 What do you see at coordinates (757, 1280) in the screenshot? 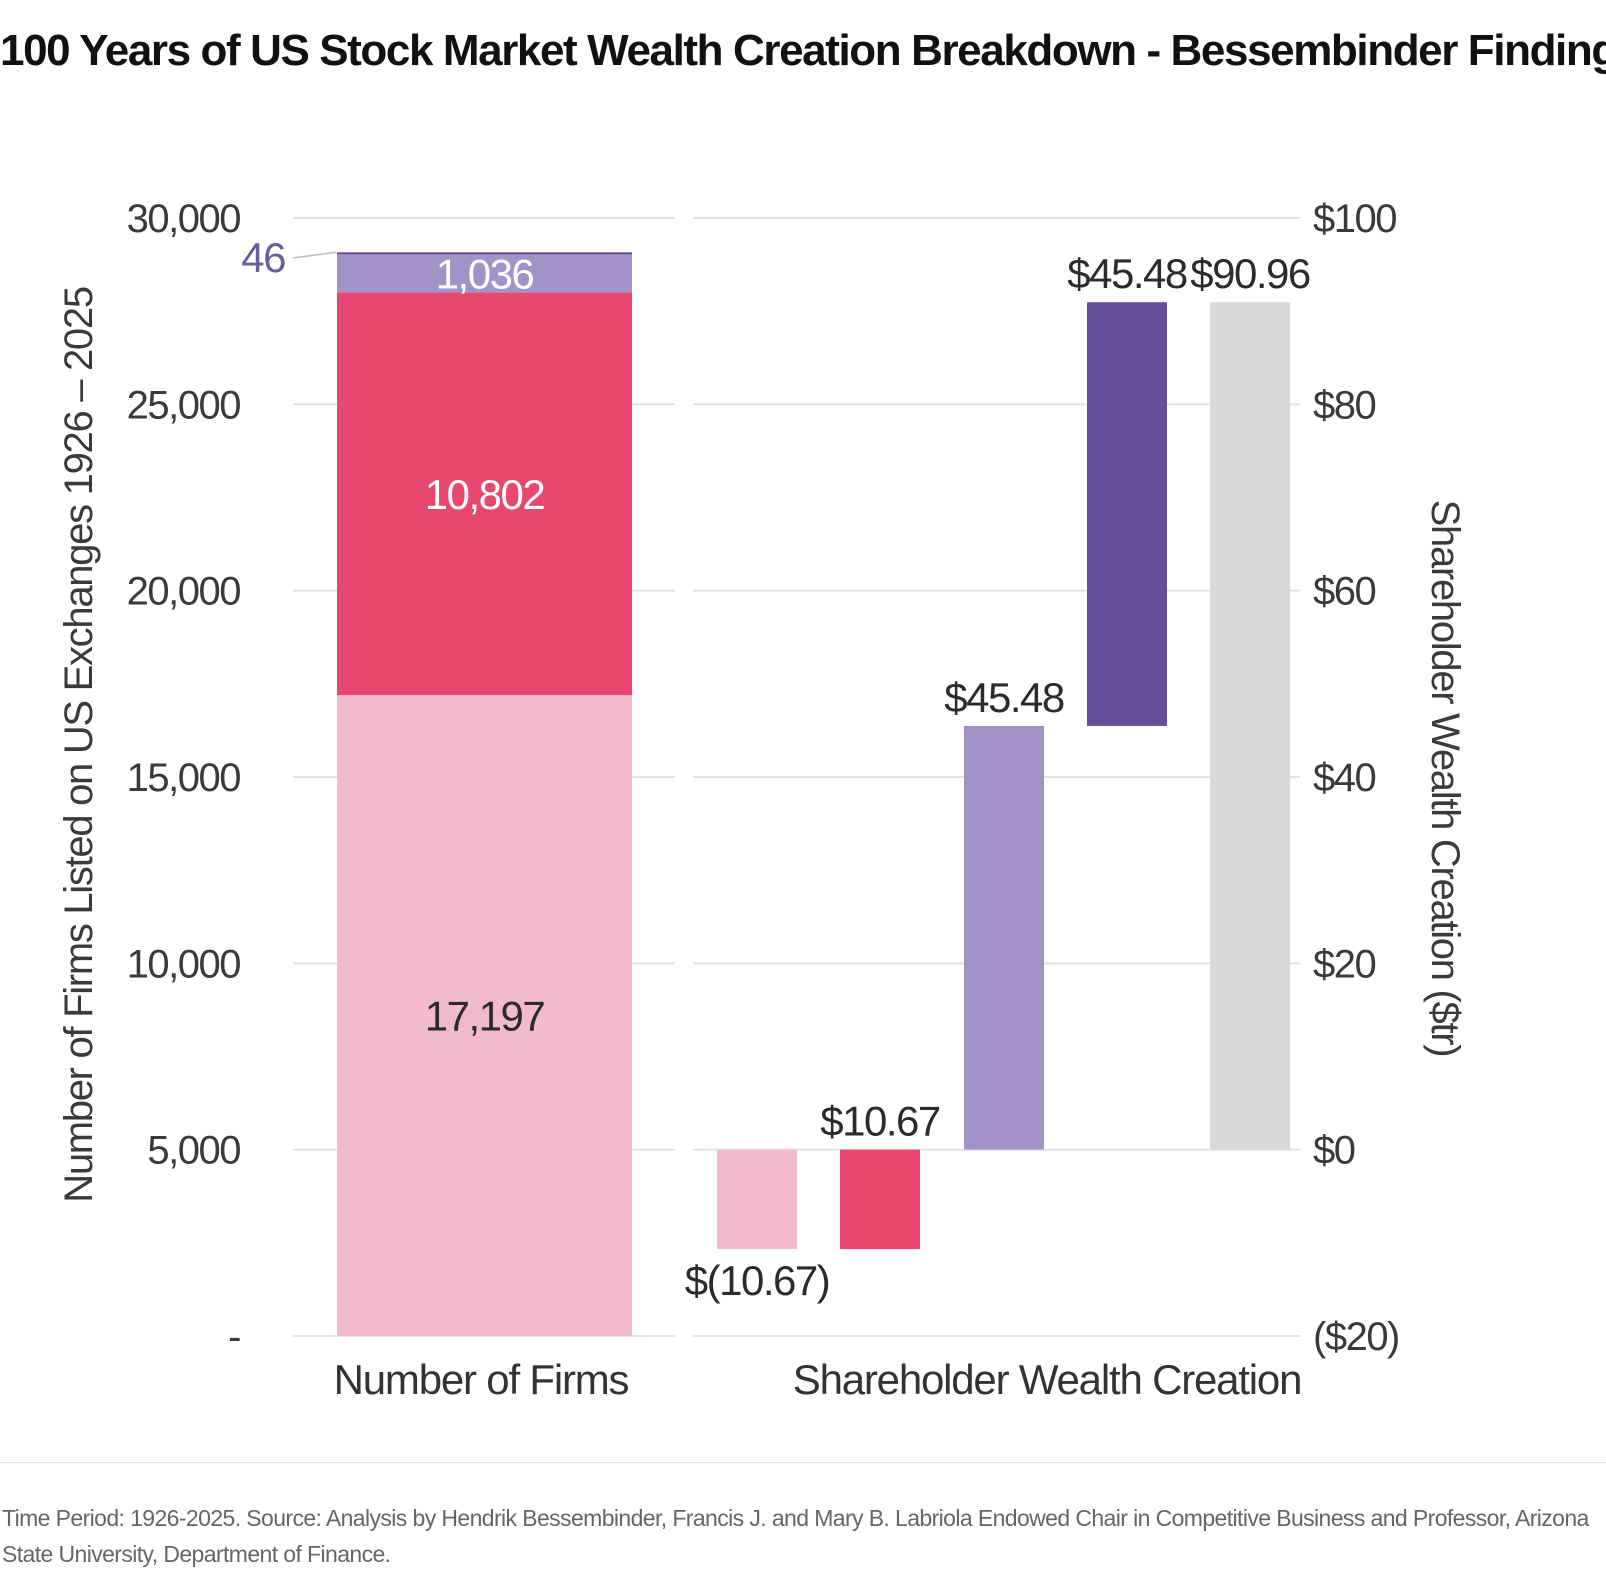
I see `wealth-bar-label-0: $(10.67)` at bounding box center [757, 1280].